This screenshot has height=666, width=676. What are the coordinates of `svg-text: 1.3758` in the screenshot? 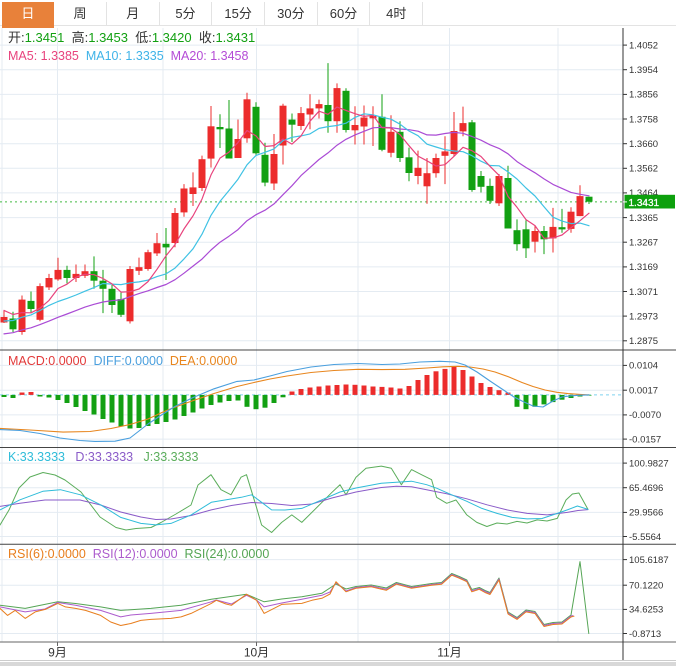 It's located at (643, 119).